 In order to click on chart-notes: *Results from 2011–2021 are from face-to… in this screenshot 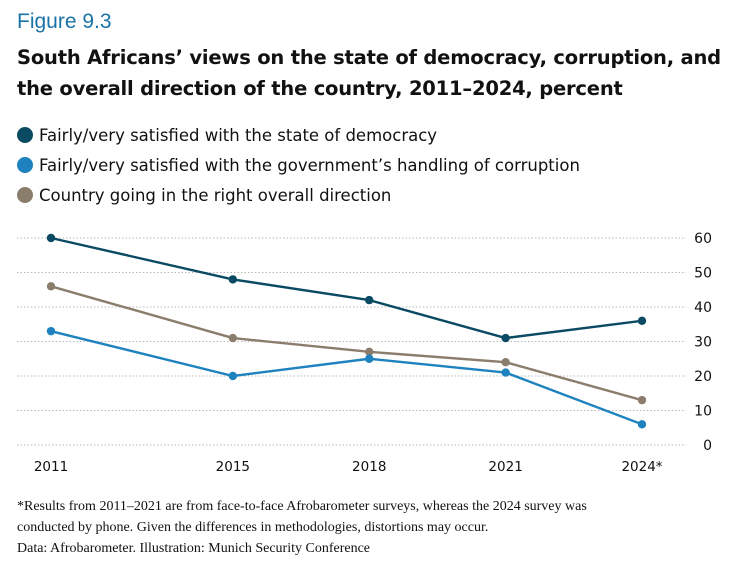, I will do `click(302, 527)`.